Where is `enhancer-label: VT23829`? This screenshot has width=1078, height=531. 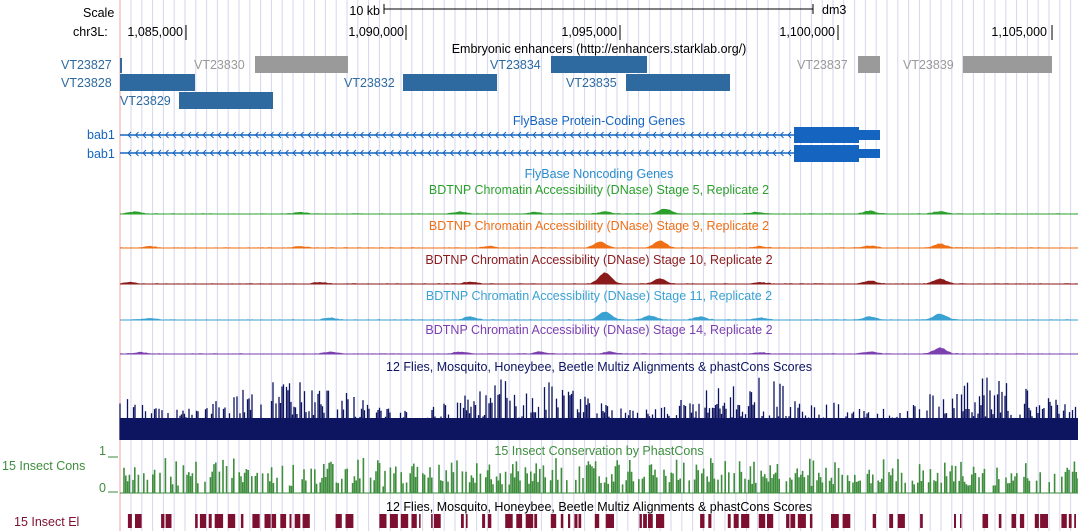
enhancer-label: VT23829 is located at coordinates (145, 101).